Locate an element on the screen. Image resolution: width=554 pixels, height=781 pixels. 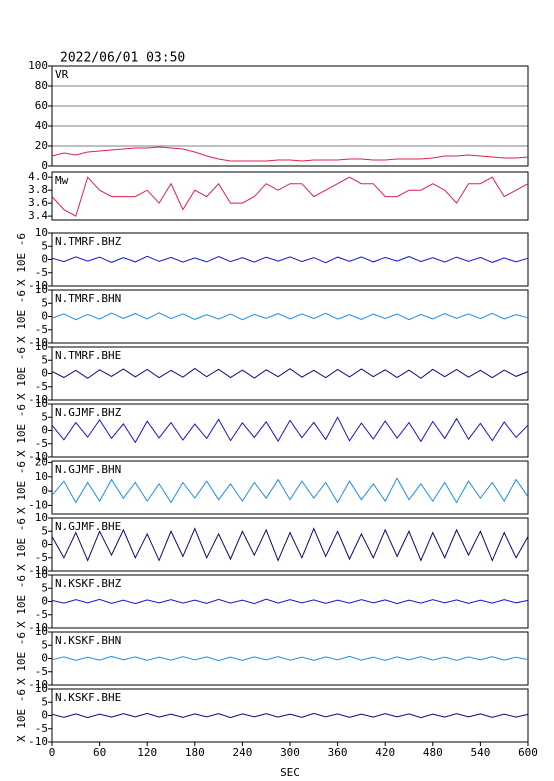
chart-title: 2022/06/01 03:50 is located at coordinates (122, 58).